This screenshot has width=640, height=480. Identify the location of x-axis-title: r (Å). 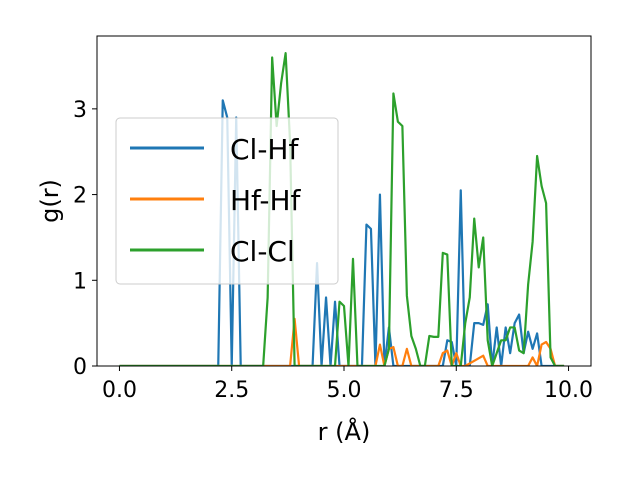
(344, 431).